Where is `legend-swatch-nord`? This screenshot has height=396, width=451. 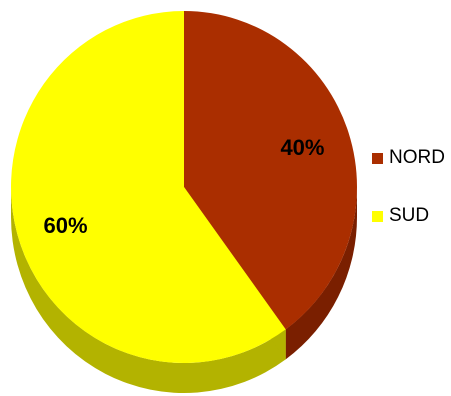 legend-swatch-nord is located at coordinates (377, 158).